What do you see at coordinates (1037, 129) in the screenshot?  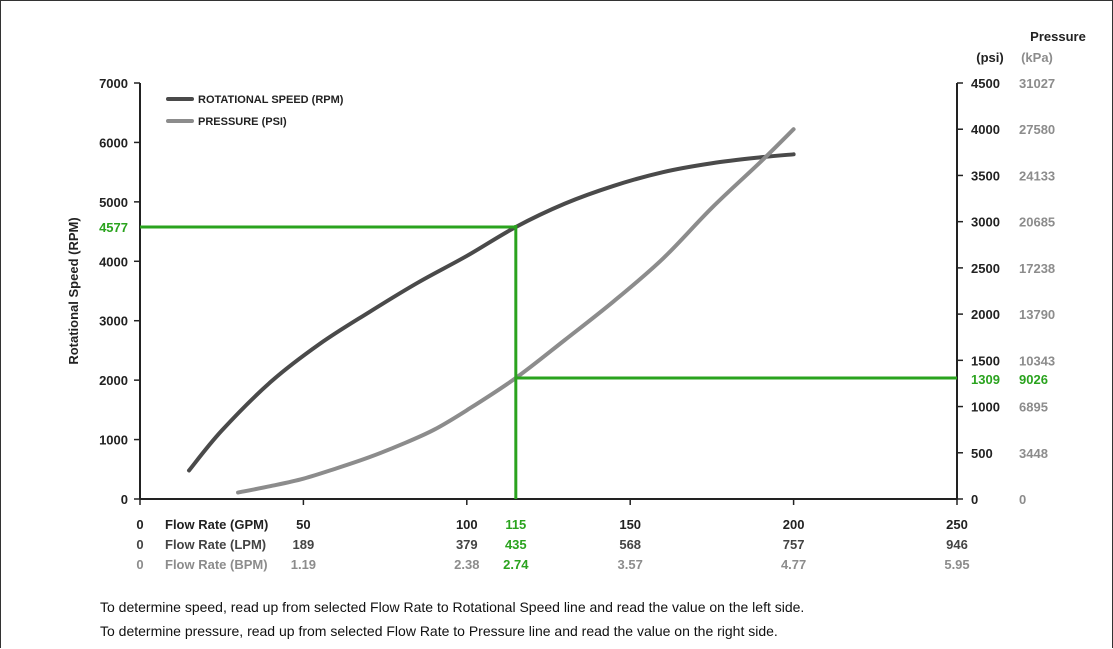 I see `right-kpa-tick-label: 27580` at bounding box center [1037, 129].